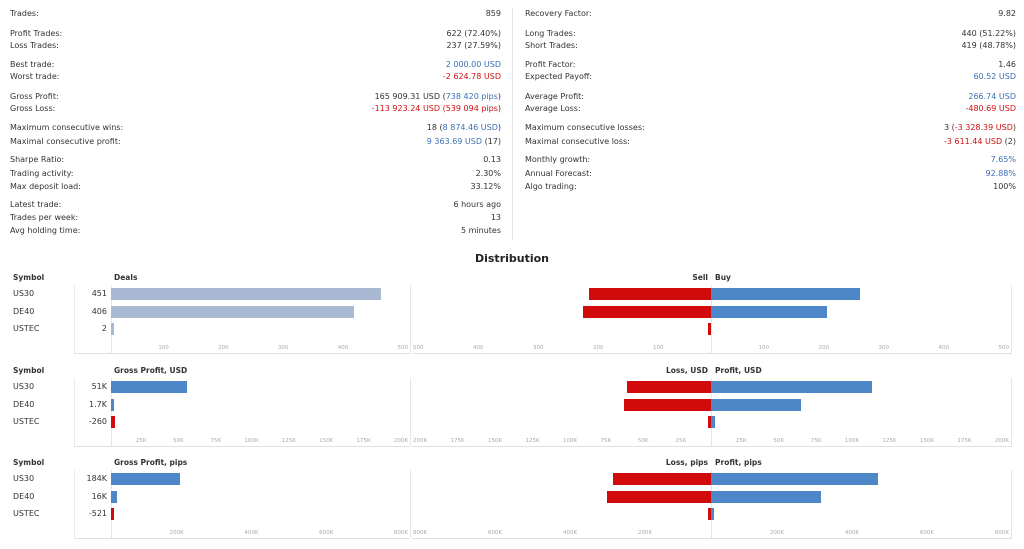 The height and width of the screenshot is (549, 1024). I want to click on stat-value: 1.46, so click(1007, 64).